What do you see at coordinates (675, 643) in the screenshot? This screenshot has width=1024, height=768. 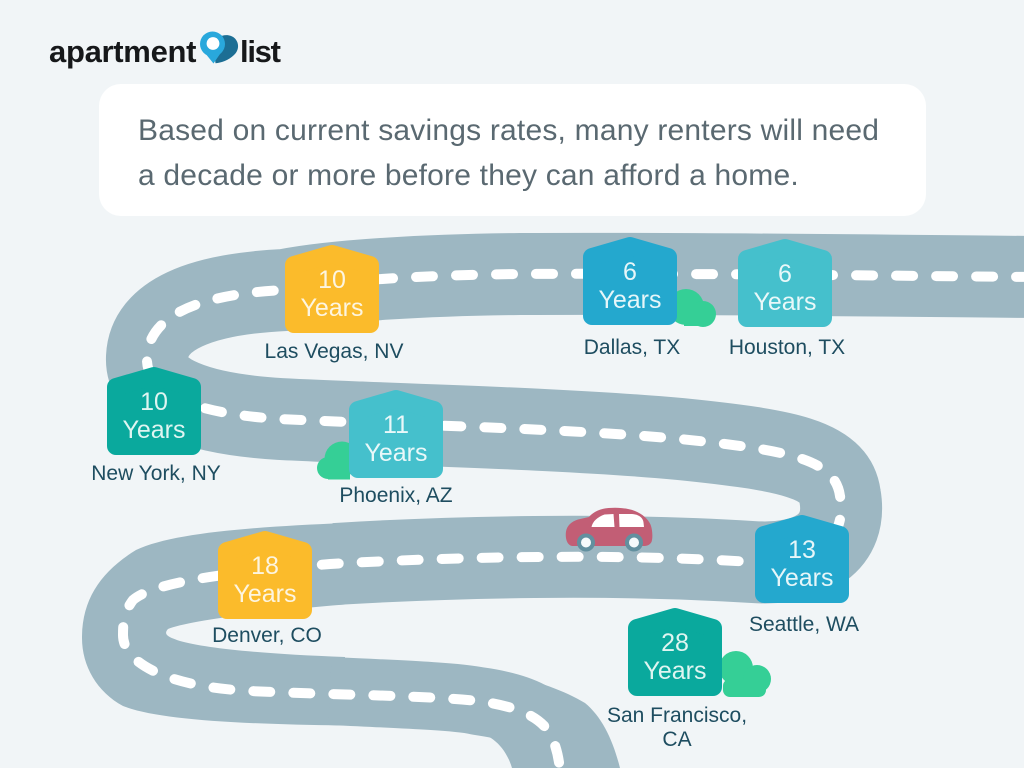 I see `svg-text: 28` at bounding box center [675, 643].